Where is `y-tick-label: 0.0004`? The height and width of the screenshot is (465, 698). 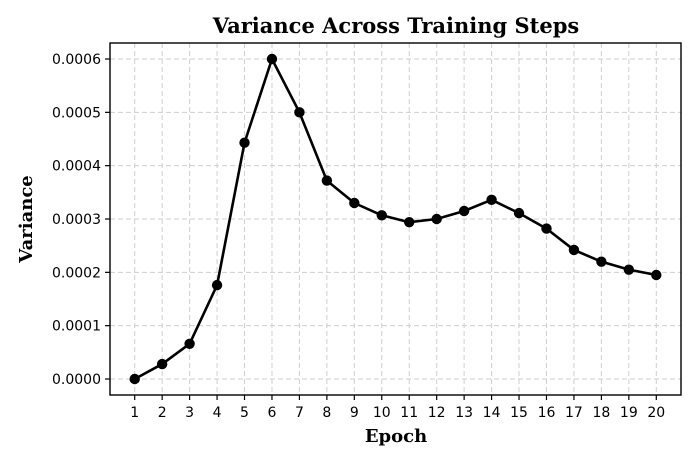
y-tick-label: 0.0004 is located at coordinates (76, 167).